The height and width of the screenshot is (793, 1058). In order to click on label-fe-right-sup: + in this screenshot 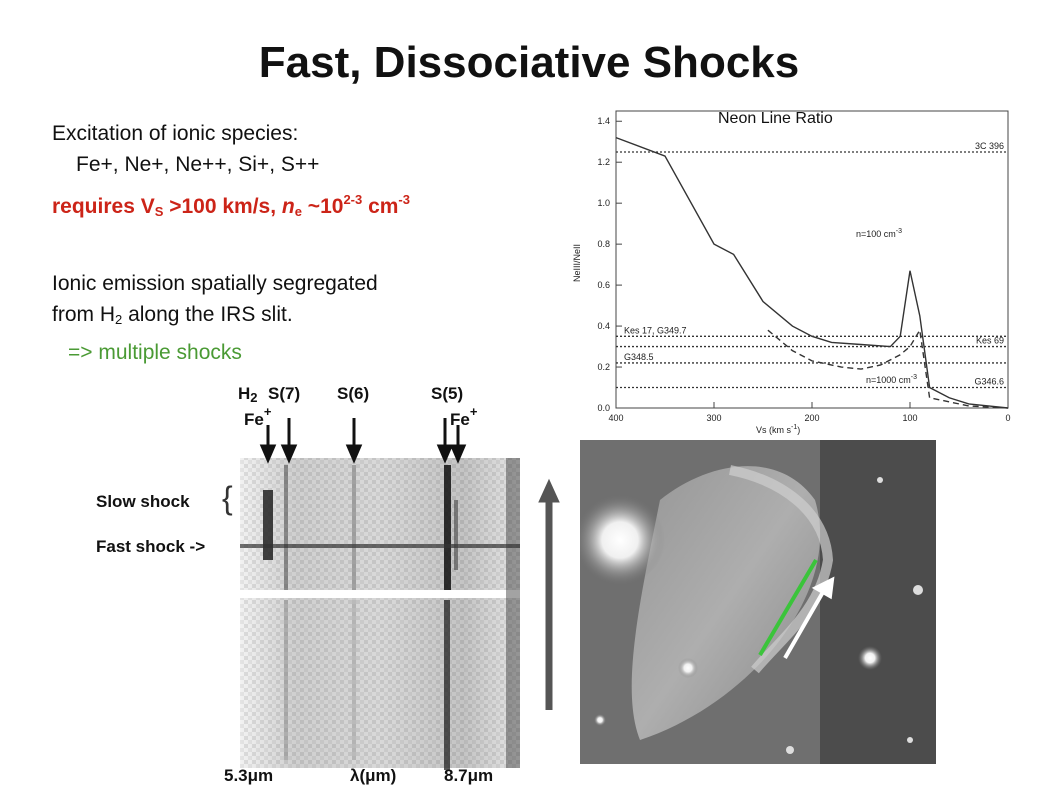, I will do `click(473, 411)`.